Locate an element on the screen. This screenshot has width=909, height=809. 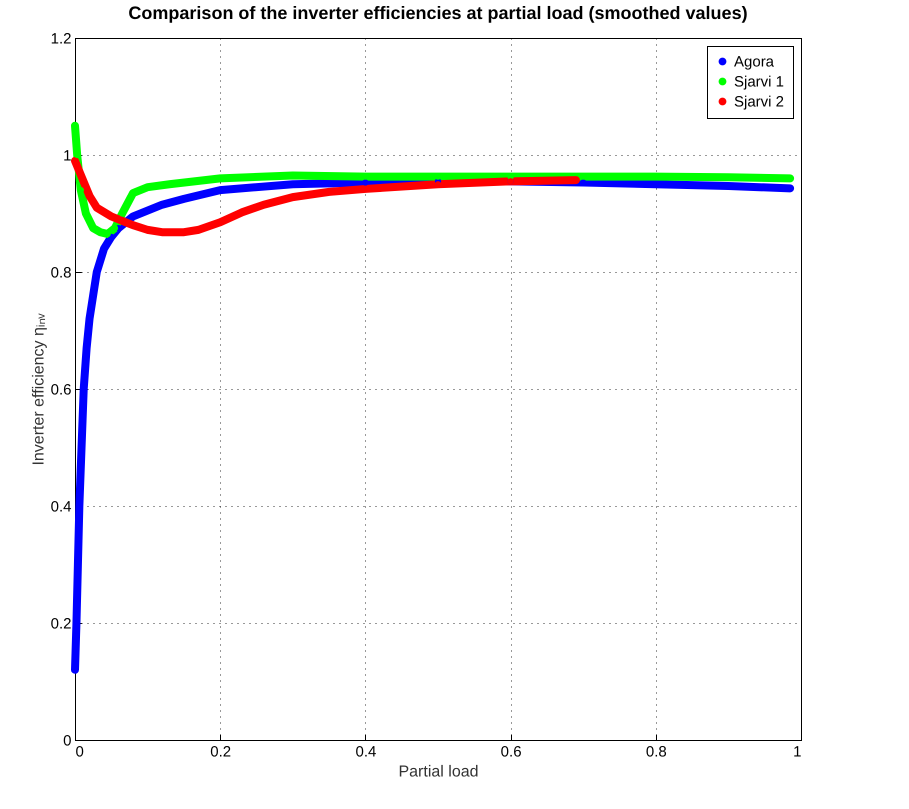
x-tick-label: 0.6 is located at coordinates (511, 752).